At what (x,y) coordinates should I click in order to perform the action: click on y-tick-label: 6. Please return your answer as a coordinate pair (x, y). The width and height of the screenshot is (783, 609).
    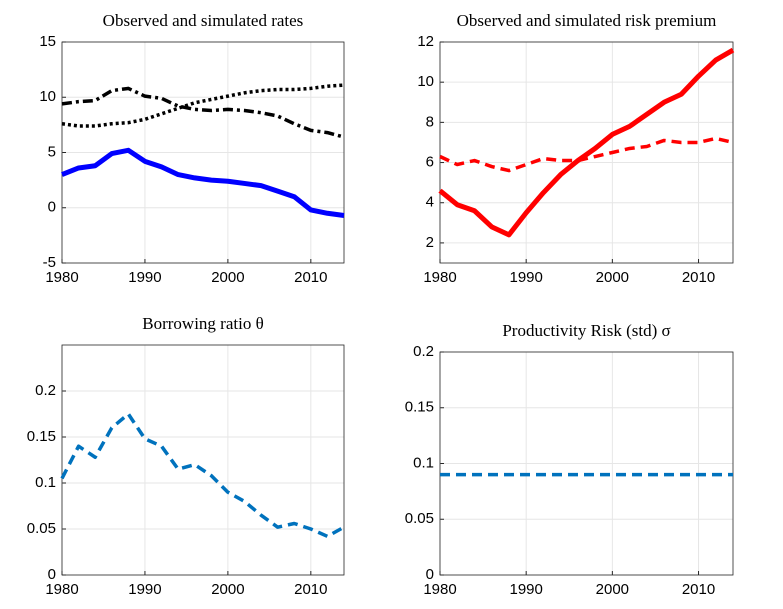
    Looking at the image, I should click on (430, 162).